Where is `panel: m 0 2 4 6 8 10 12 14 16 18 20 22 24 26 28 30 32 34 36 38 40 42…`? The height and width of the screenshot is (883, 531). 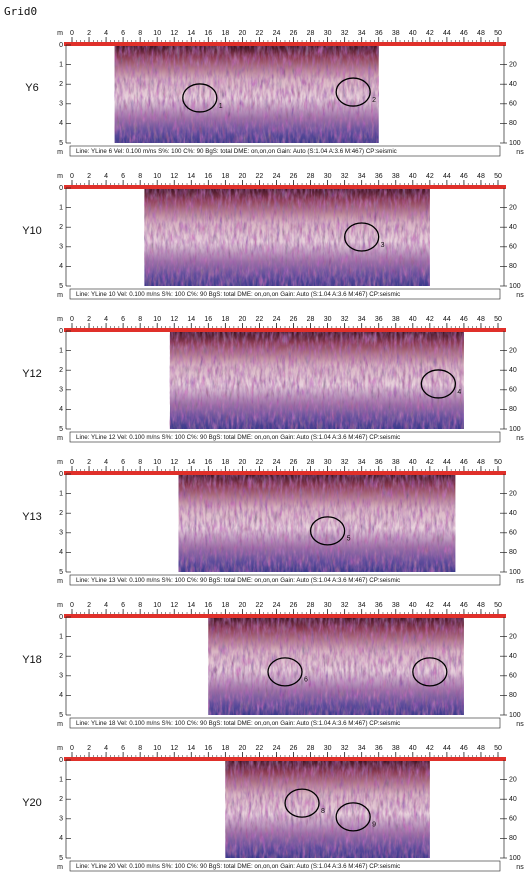 panel: m 0 2 4 6 8 10 12 14 16 18 20 22 24 26 28 30 32 34 36 38 40 42… is located at coordinates (273, 665).